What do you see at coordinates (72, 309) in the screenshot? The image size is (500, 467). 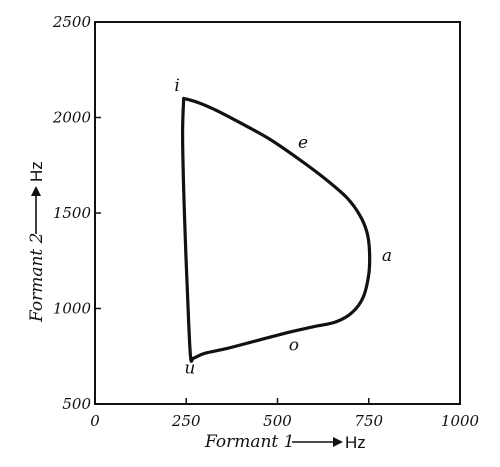 I see `y-tick-label: 1000` at bounding box center [72, 309].